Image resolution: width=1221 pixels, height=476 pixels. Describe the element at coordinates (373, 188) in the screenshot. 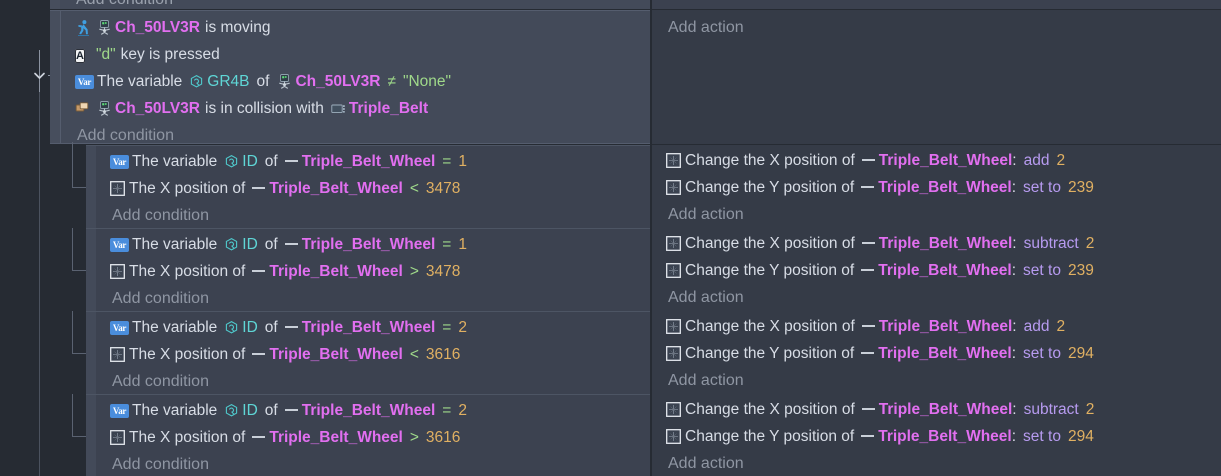

I see `condition-row: The X position of Triple_Belt_Wheel <3478` at that location.